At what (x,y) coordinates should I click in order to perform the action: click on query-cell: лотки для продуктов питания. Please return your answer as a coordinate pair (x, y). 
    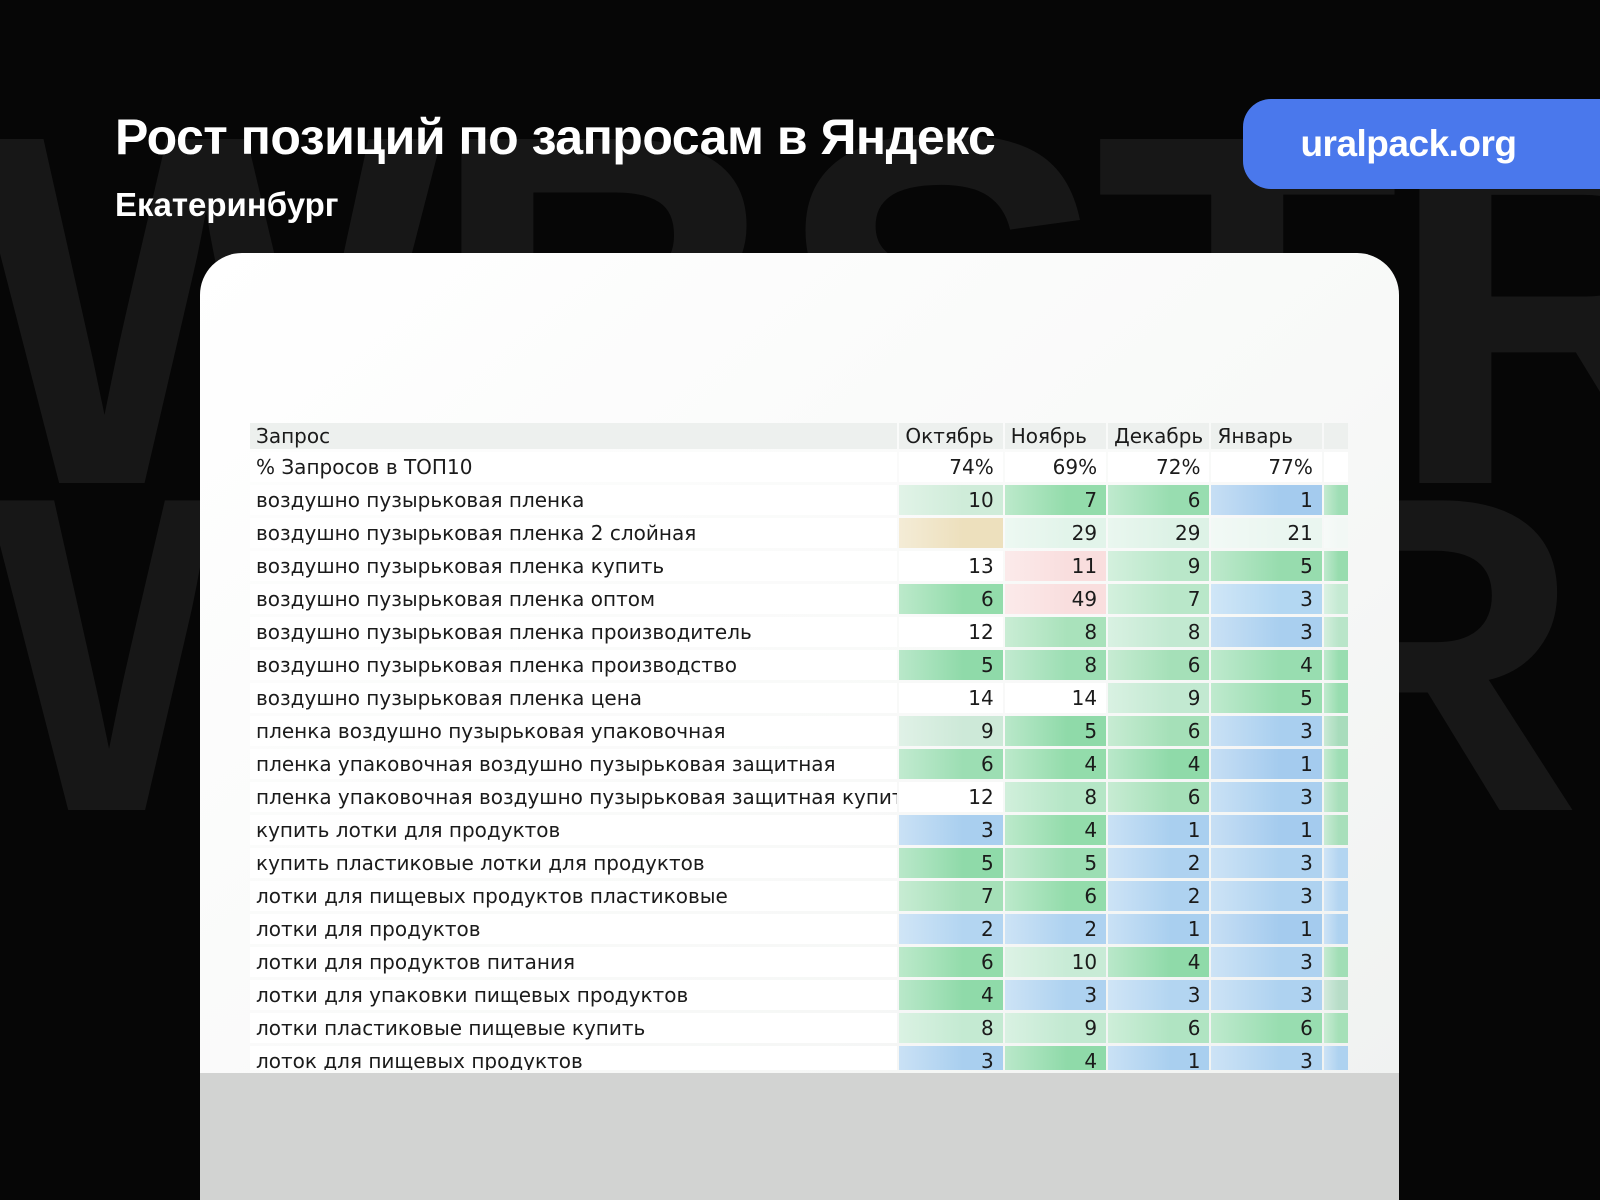
    Looking at the image, I should click on (574, 962).